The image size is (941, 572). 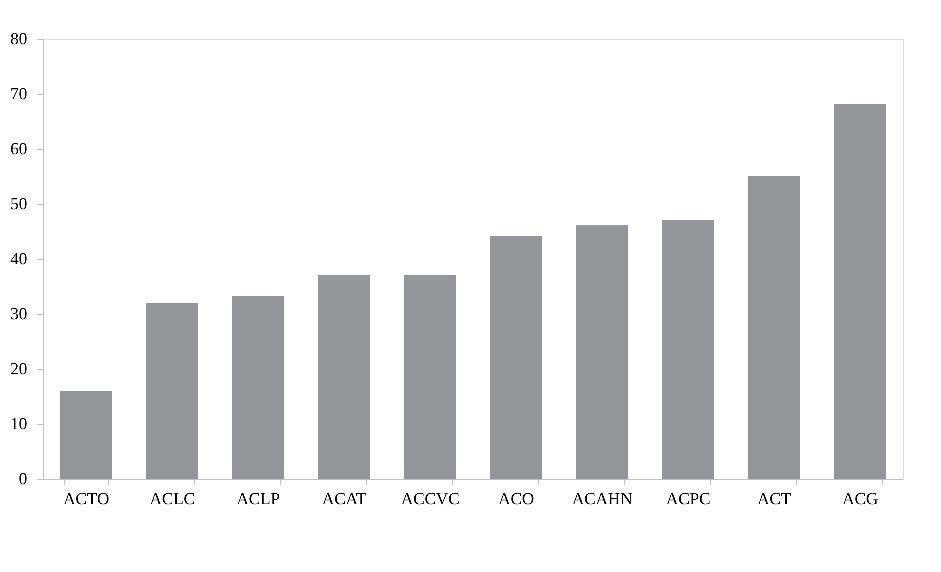 I want to click on y-tick-label: 10, so click(x=19, y=424).